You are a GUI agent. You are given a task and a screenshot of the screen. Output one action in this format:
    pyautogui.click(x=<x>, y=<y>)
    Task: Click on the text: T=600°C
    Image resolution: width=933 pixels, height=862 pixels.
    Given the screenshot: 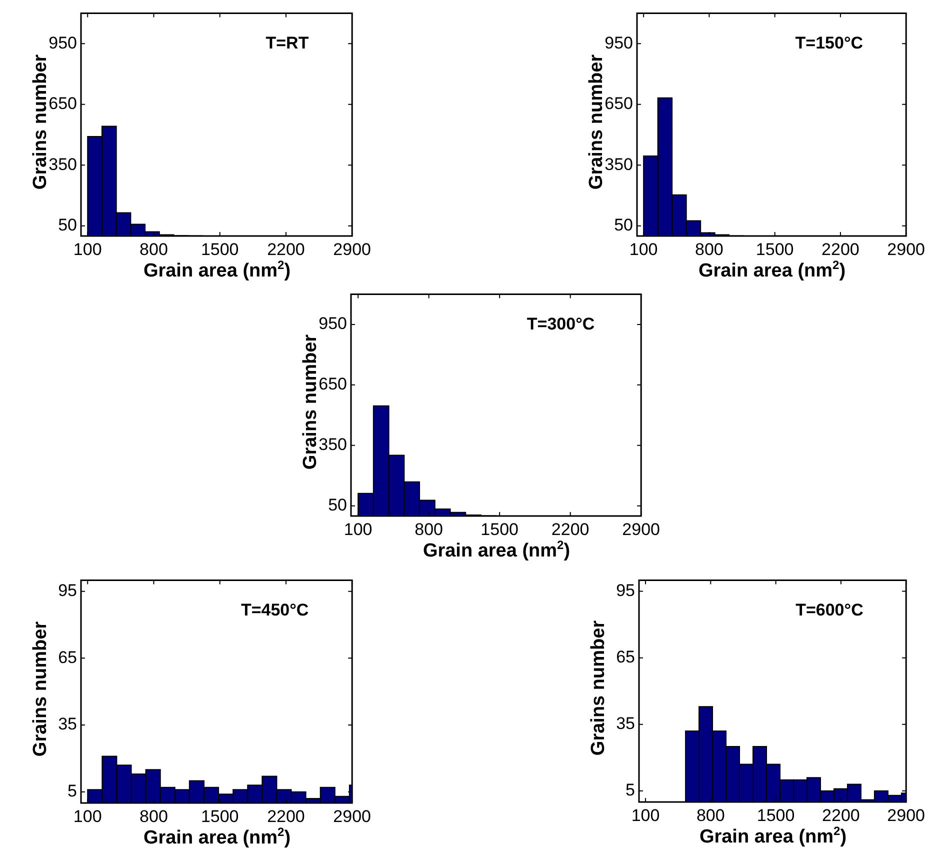 What is the action you would take?
    pyautogui.click(x=830, y=610)
    